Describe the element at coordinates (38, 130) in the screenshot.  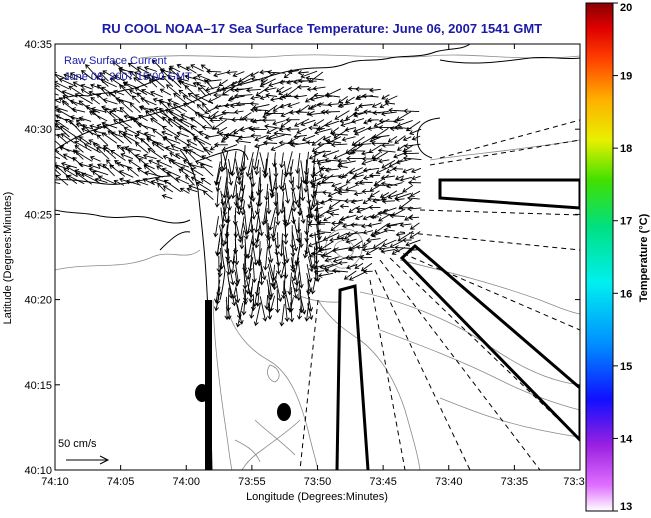
I see `y-tick-label: 40:30` at that location.